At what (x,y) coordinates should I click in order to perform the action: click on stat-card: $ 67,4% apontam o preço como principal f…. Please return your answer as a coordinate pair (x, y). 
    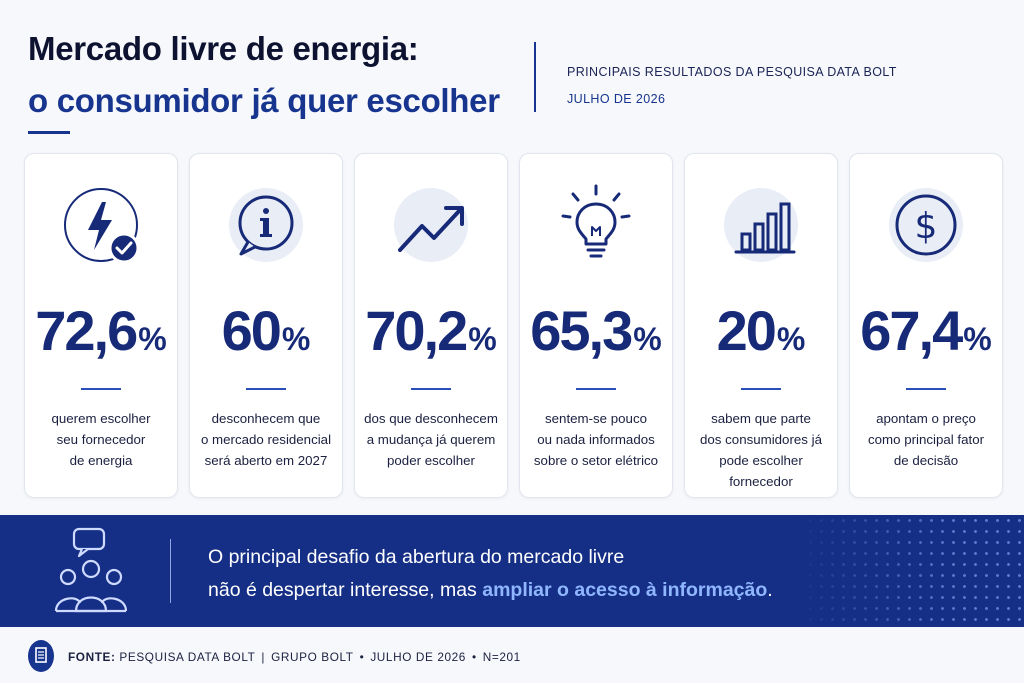
    Looking at the image, I should click on (926, 325).